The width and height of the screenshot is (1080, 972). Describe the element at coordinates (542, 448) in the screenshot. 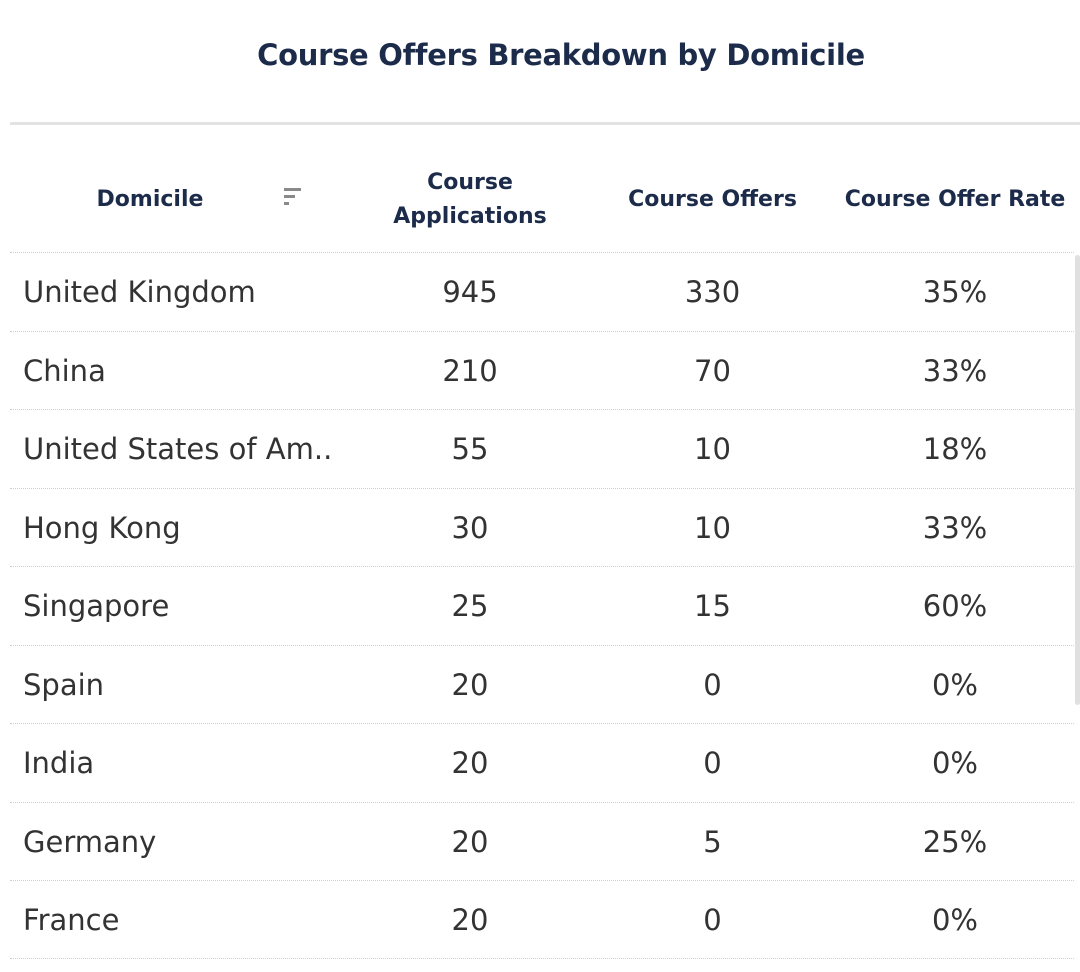

I see `table-row: United States of Am.. 55 10 18%` at that location.